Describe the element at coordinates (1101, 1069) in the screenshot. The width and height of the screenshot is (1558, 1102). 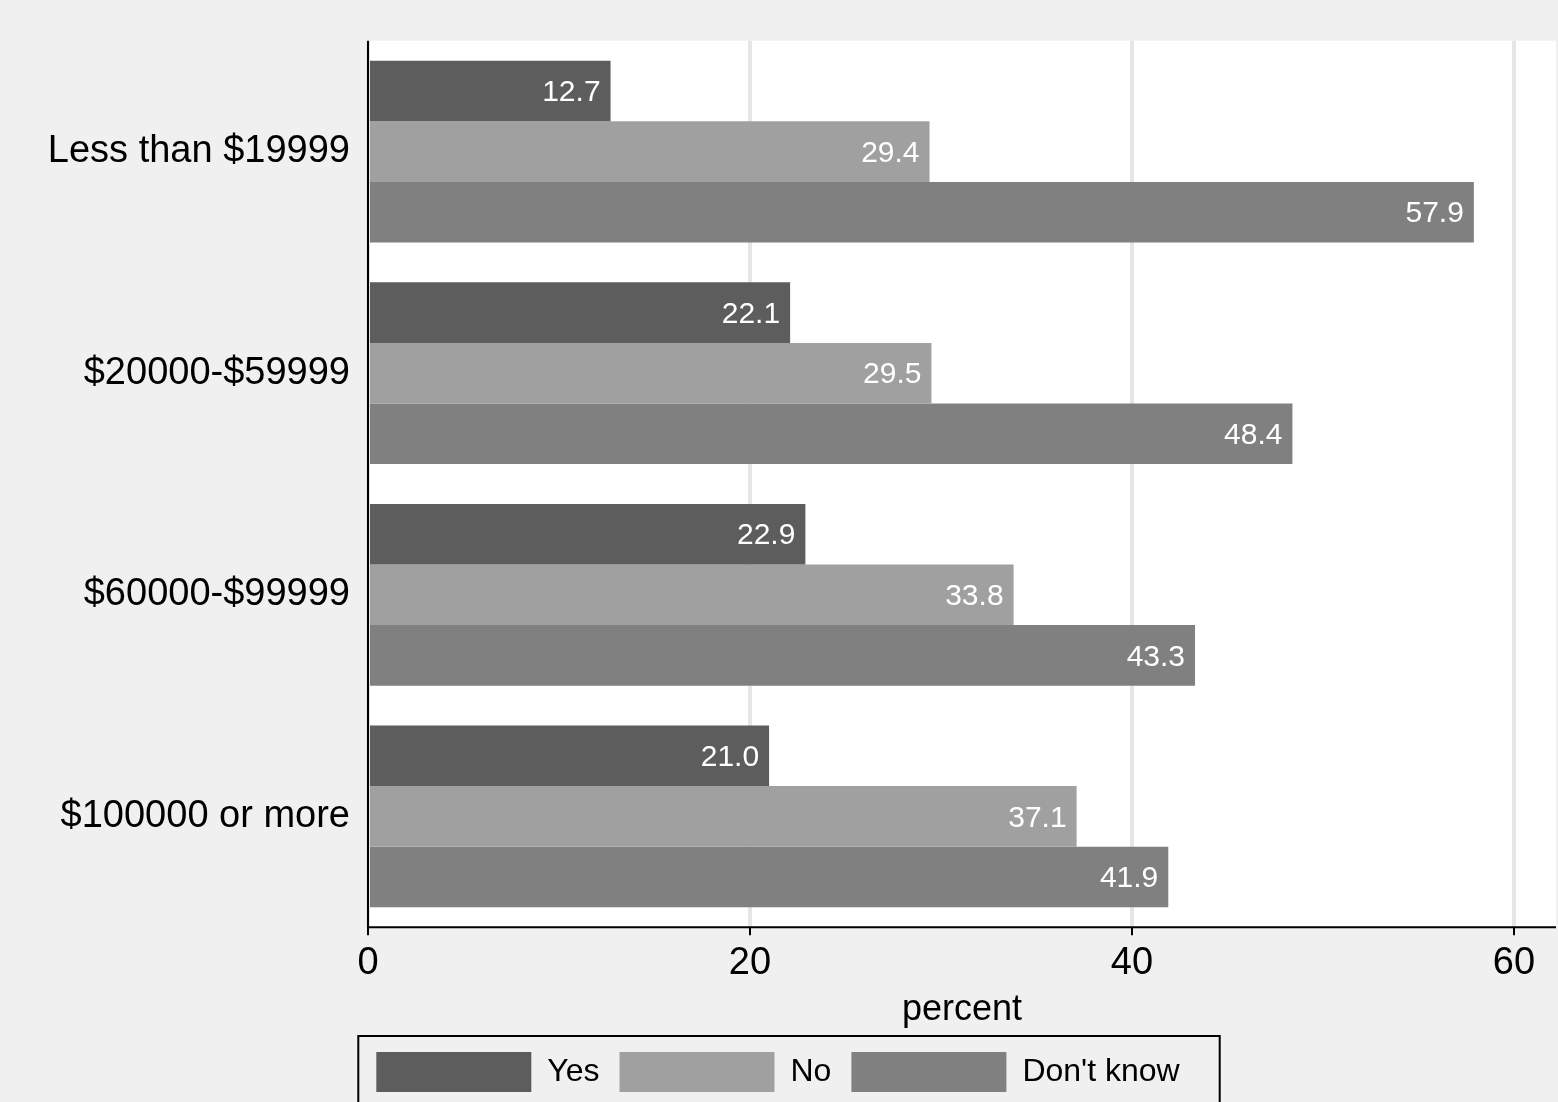
I see `legend-label: Don't know` at that location.